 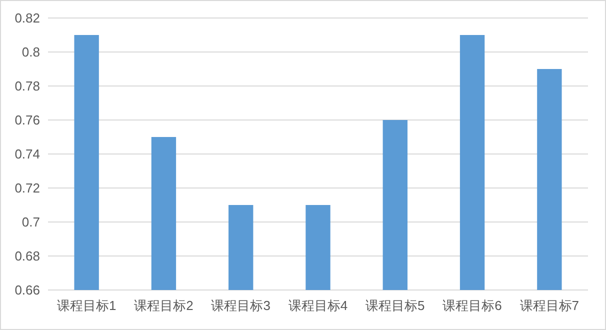 What do you see at coordinates (27, 290) in the screenshot?
I see `y-tick-label: 0.66` at bounding box center [27, 290].